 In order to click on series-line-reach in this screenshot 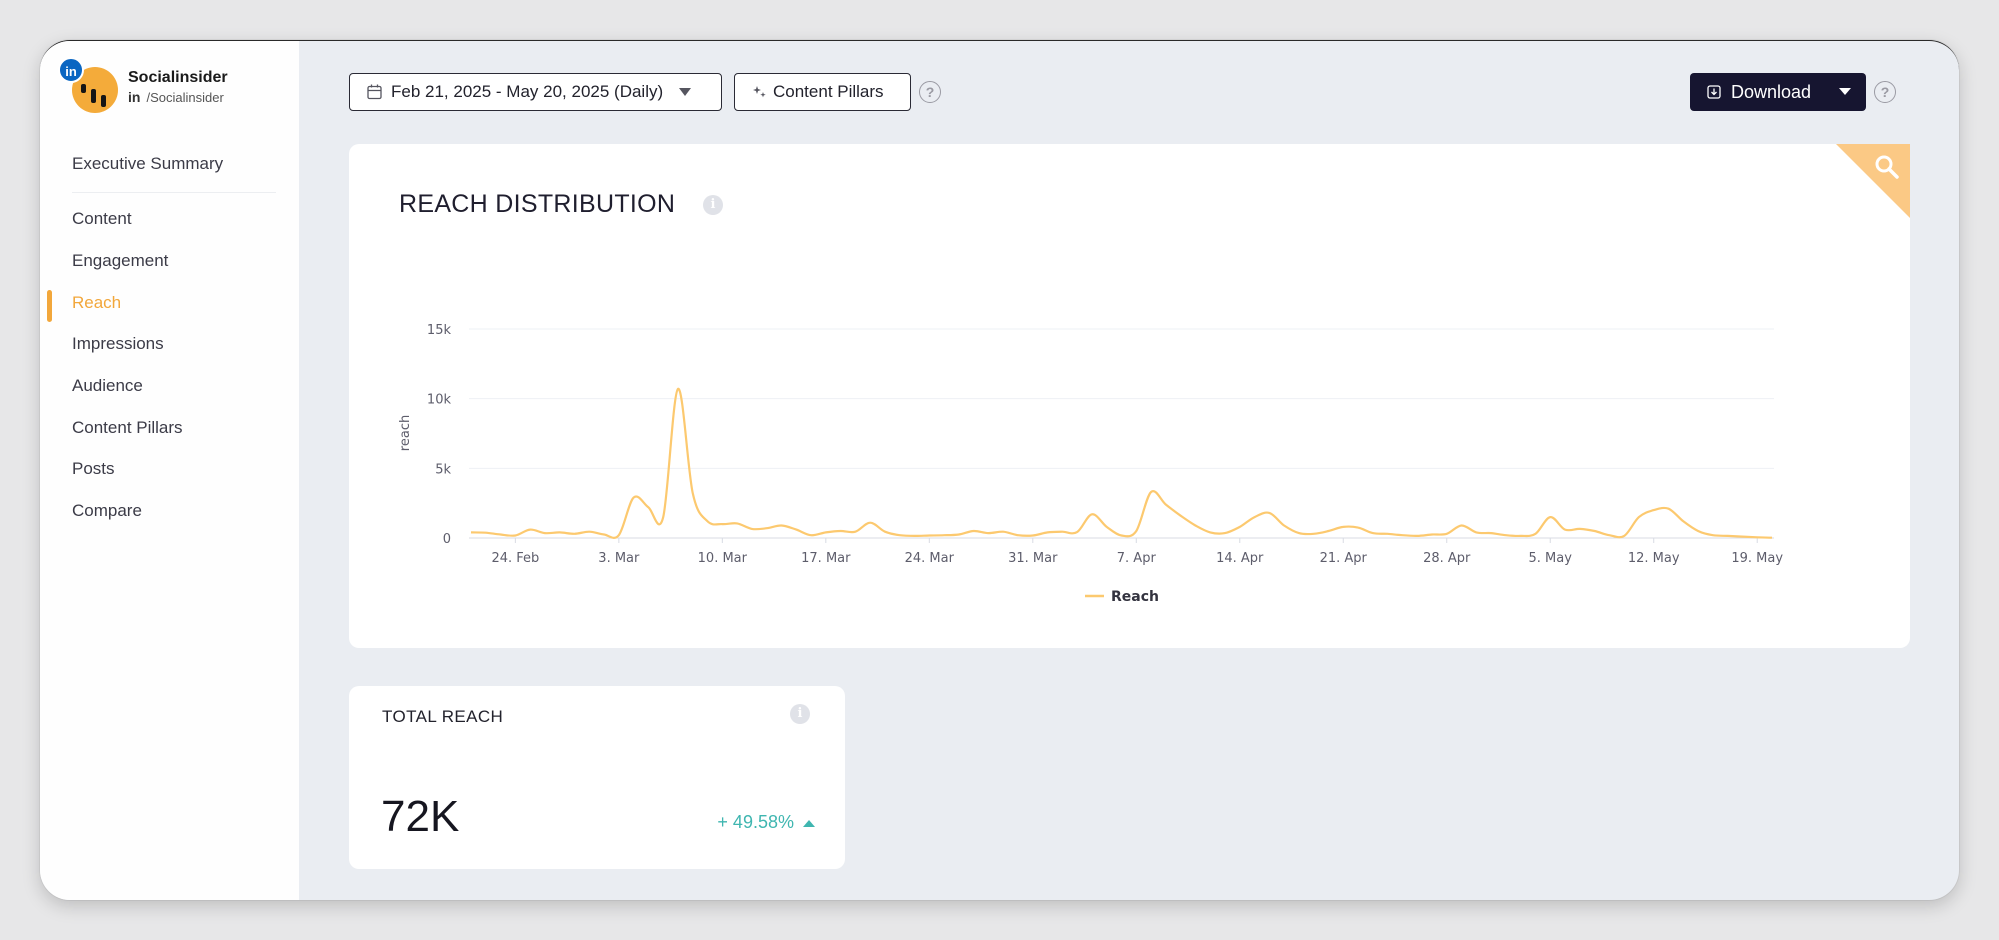, I will do `click(1121, 463)`.